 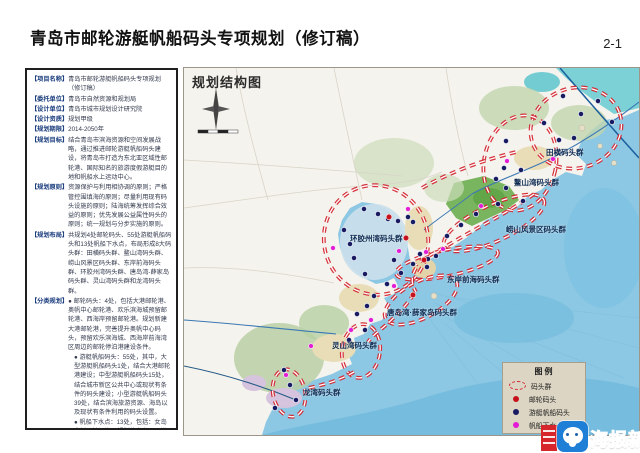 I want to click on cluster-ellipse-lingshanwan, so click(x=361, y=351).